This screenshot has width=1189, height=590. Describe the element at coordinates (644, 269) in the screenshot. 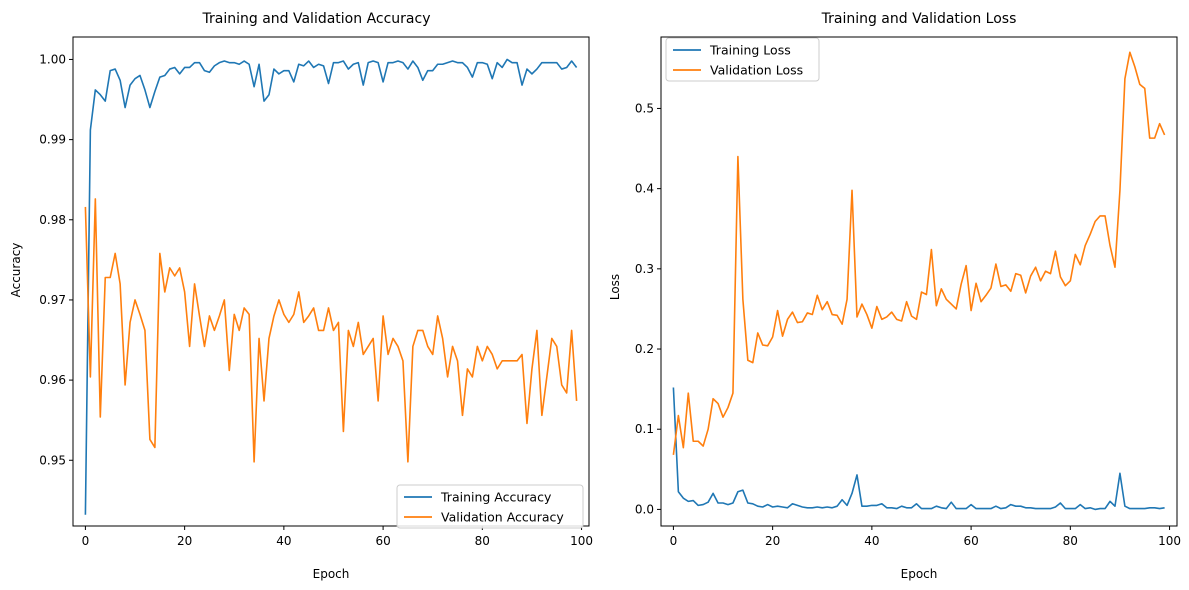

I see `y-tick-label: 0.3` at that location.